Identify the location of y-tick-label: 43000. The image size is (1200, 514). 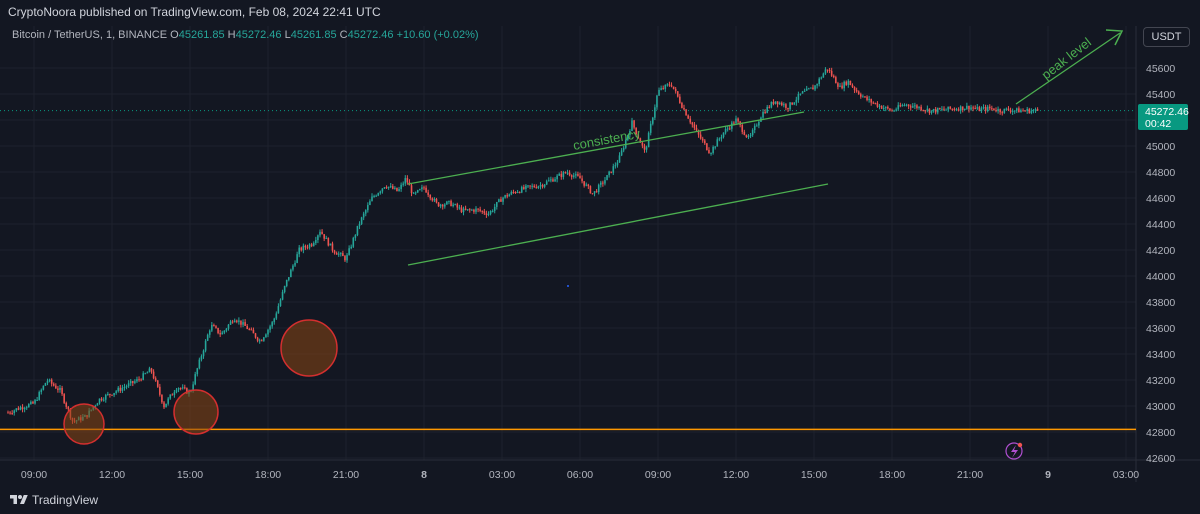
(1160, 407).